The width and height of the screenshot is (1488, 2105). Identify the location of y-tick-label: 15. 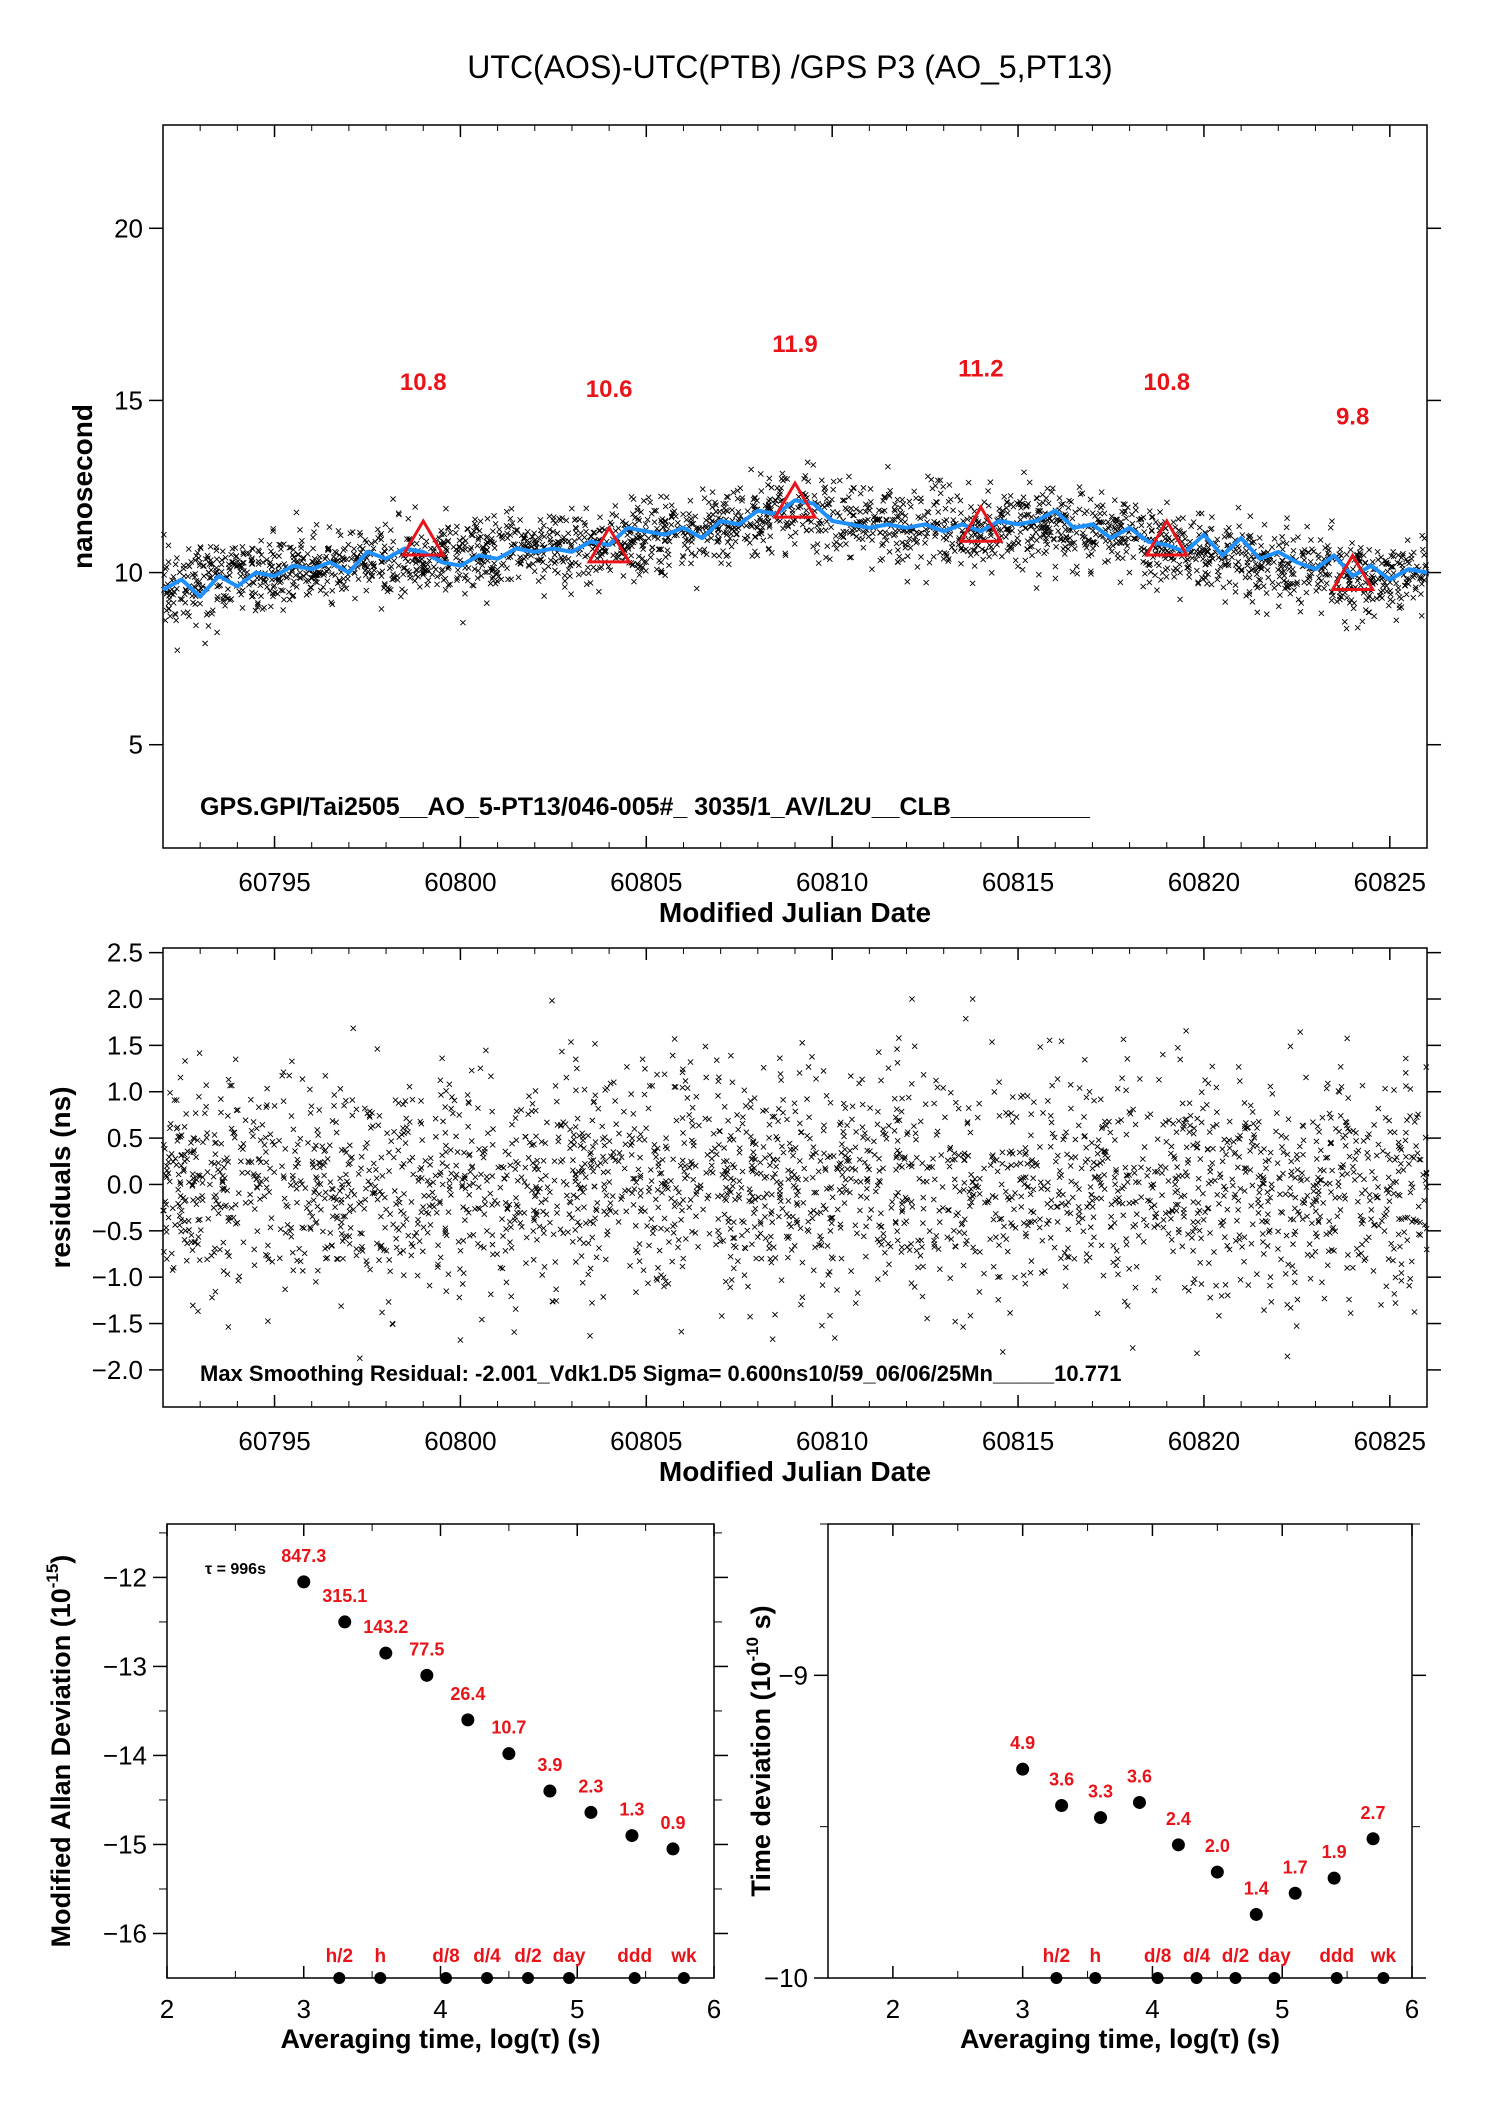
(128, 400).